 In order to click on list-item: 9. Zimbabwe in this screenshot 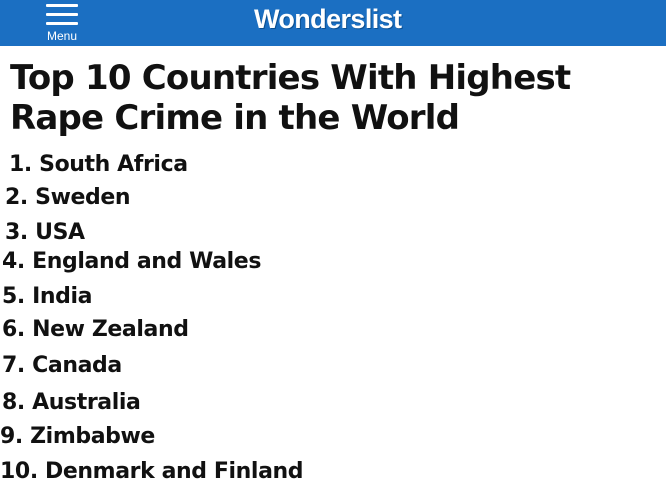, I will do `click(77, 436)`.